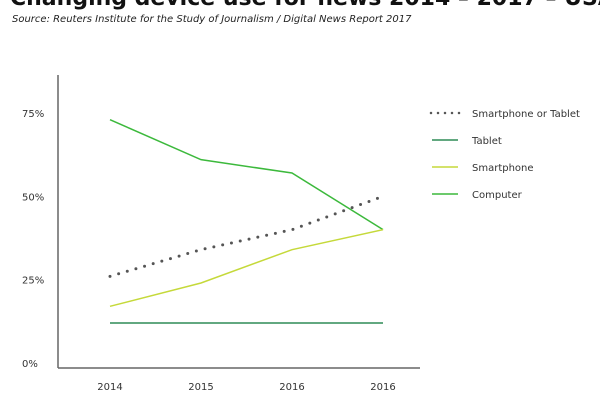  I want to click on y-tick-label: 75%, so click(33, 114).